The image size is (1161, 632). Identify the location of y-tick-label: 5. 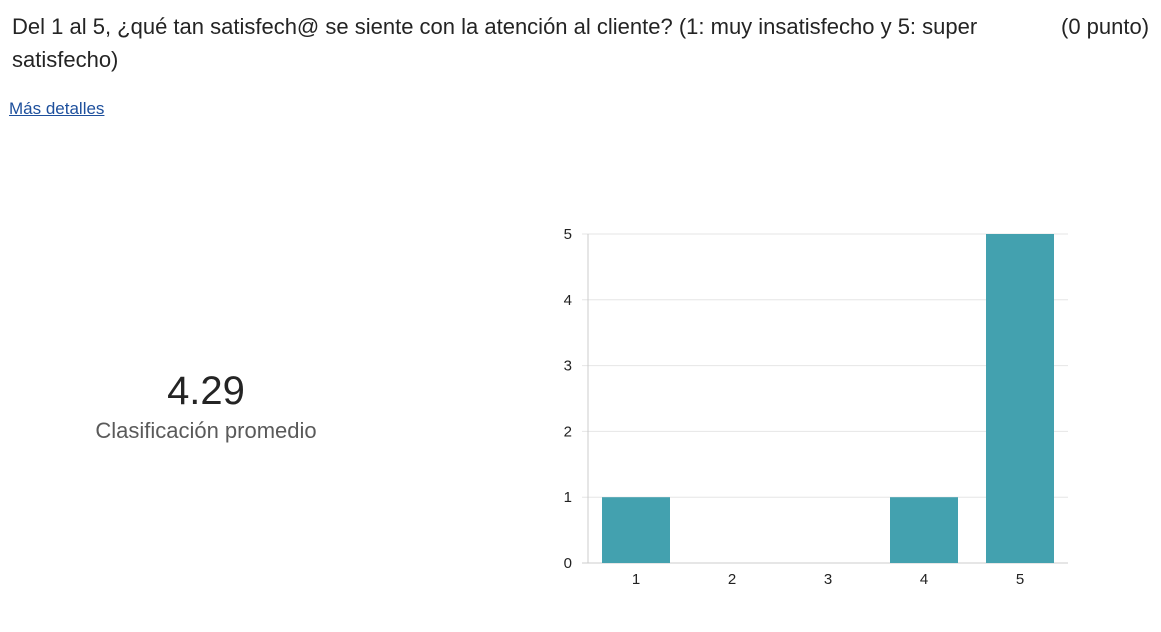
(568, 234).